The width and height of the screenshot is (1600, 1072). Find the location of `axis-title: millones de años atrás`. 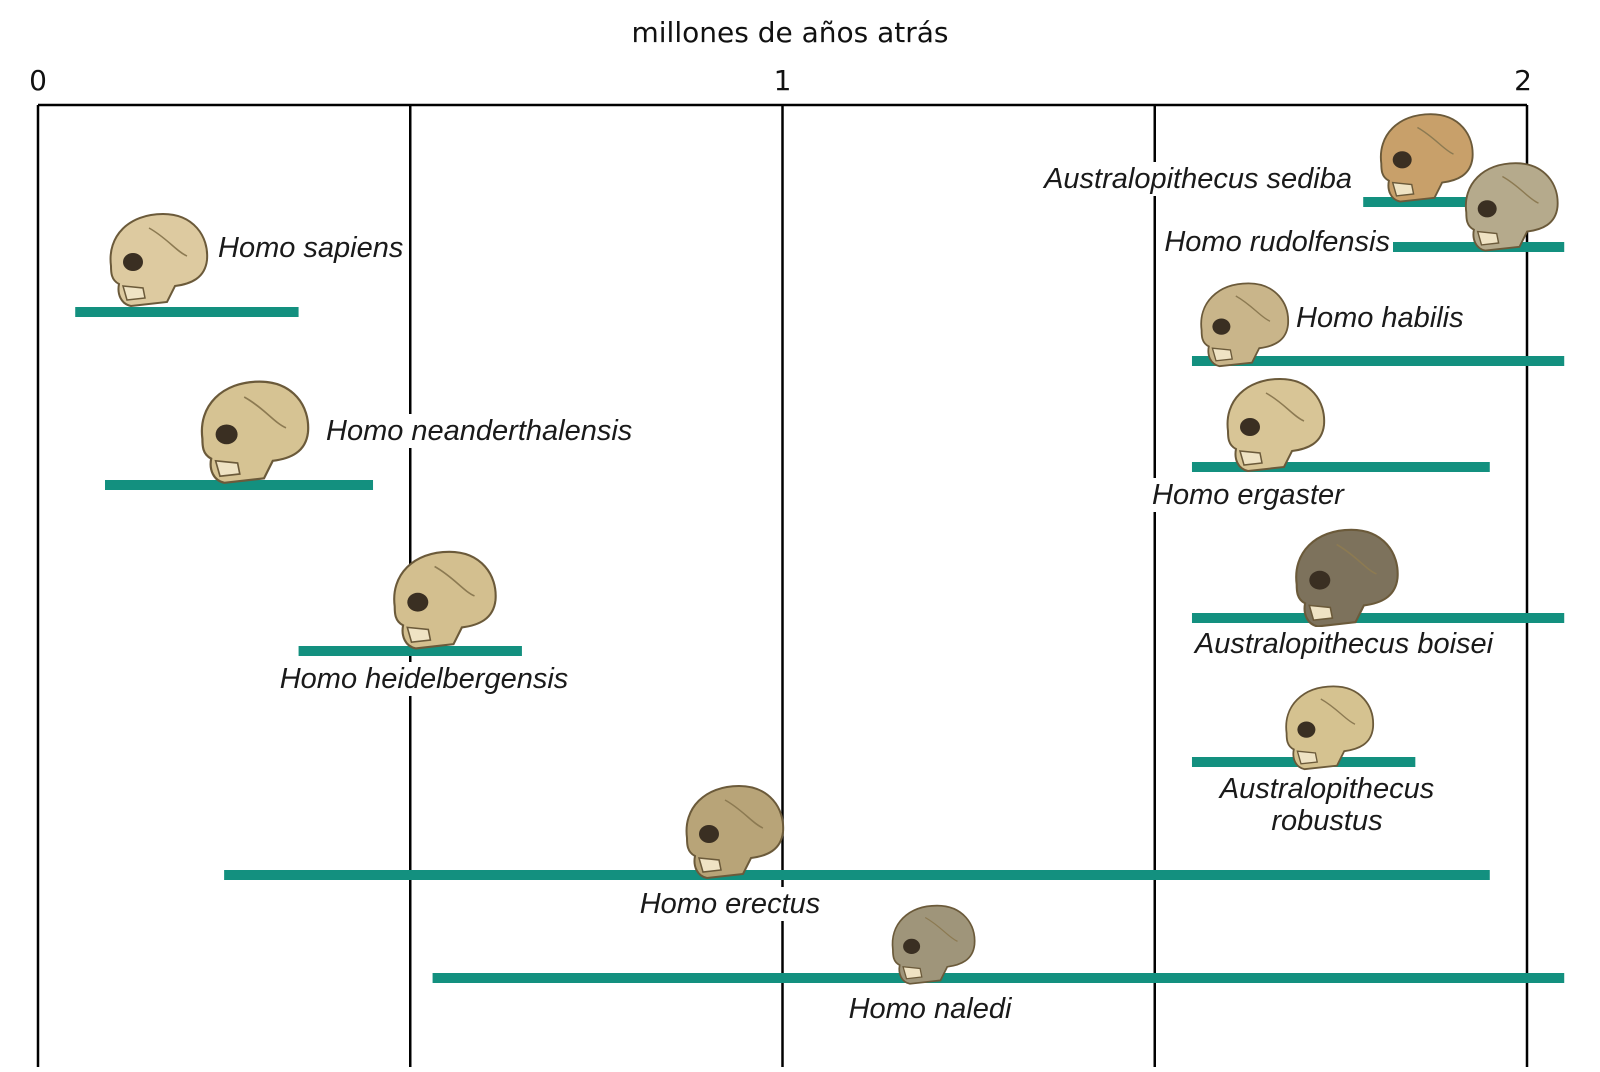

axis-title: millones de años atrás is located at coordinates (789, 32).